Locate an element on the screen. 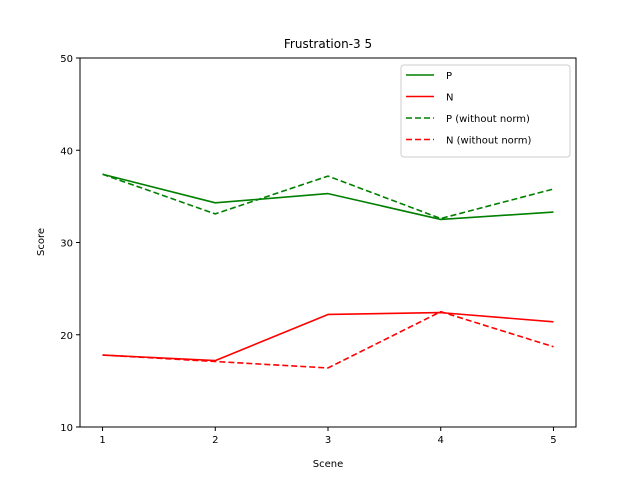 Image resolution: width=640 pixels, height=480 pixels. legend-box is located at coordinates (485, 111).